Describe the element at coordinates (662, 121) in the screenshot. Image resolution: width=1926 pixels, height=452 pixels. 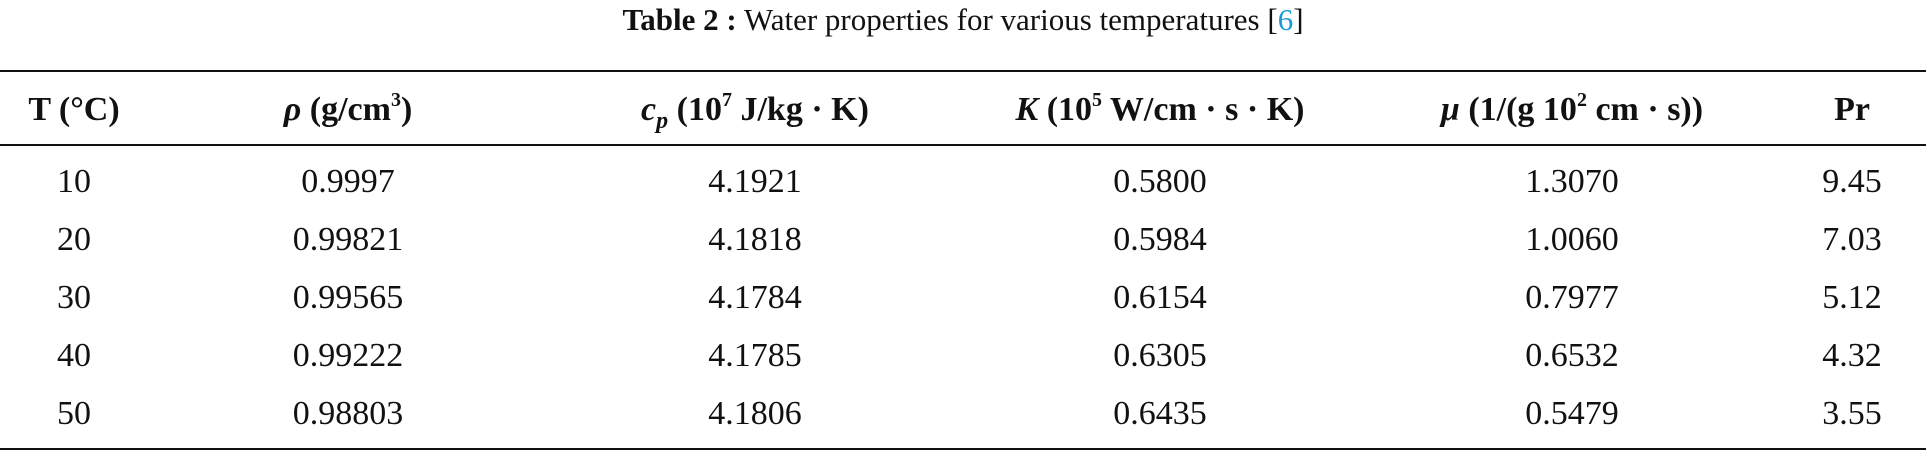
I see `header-text: p` at that location.